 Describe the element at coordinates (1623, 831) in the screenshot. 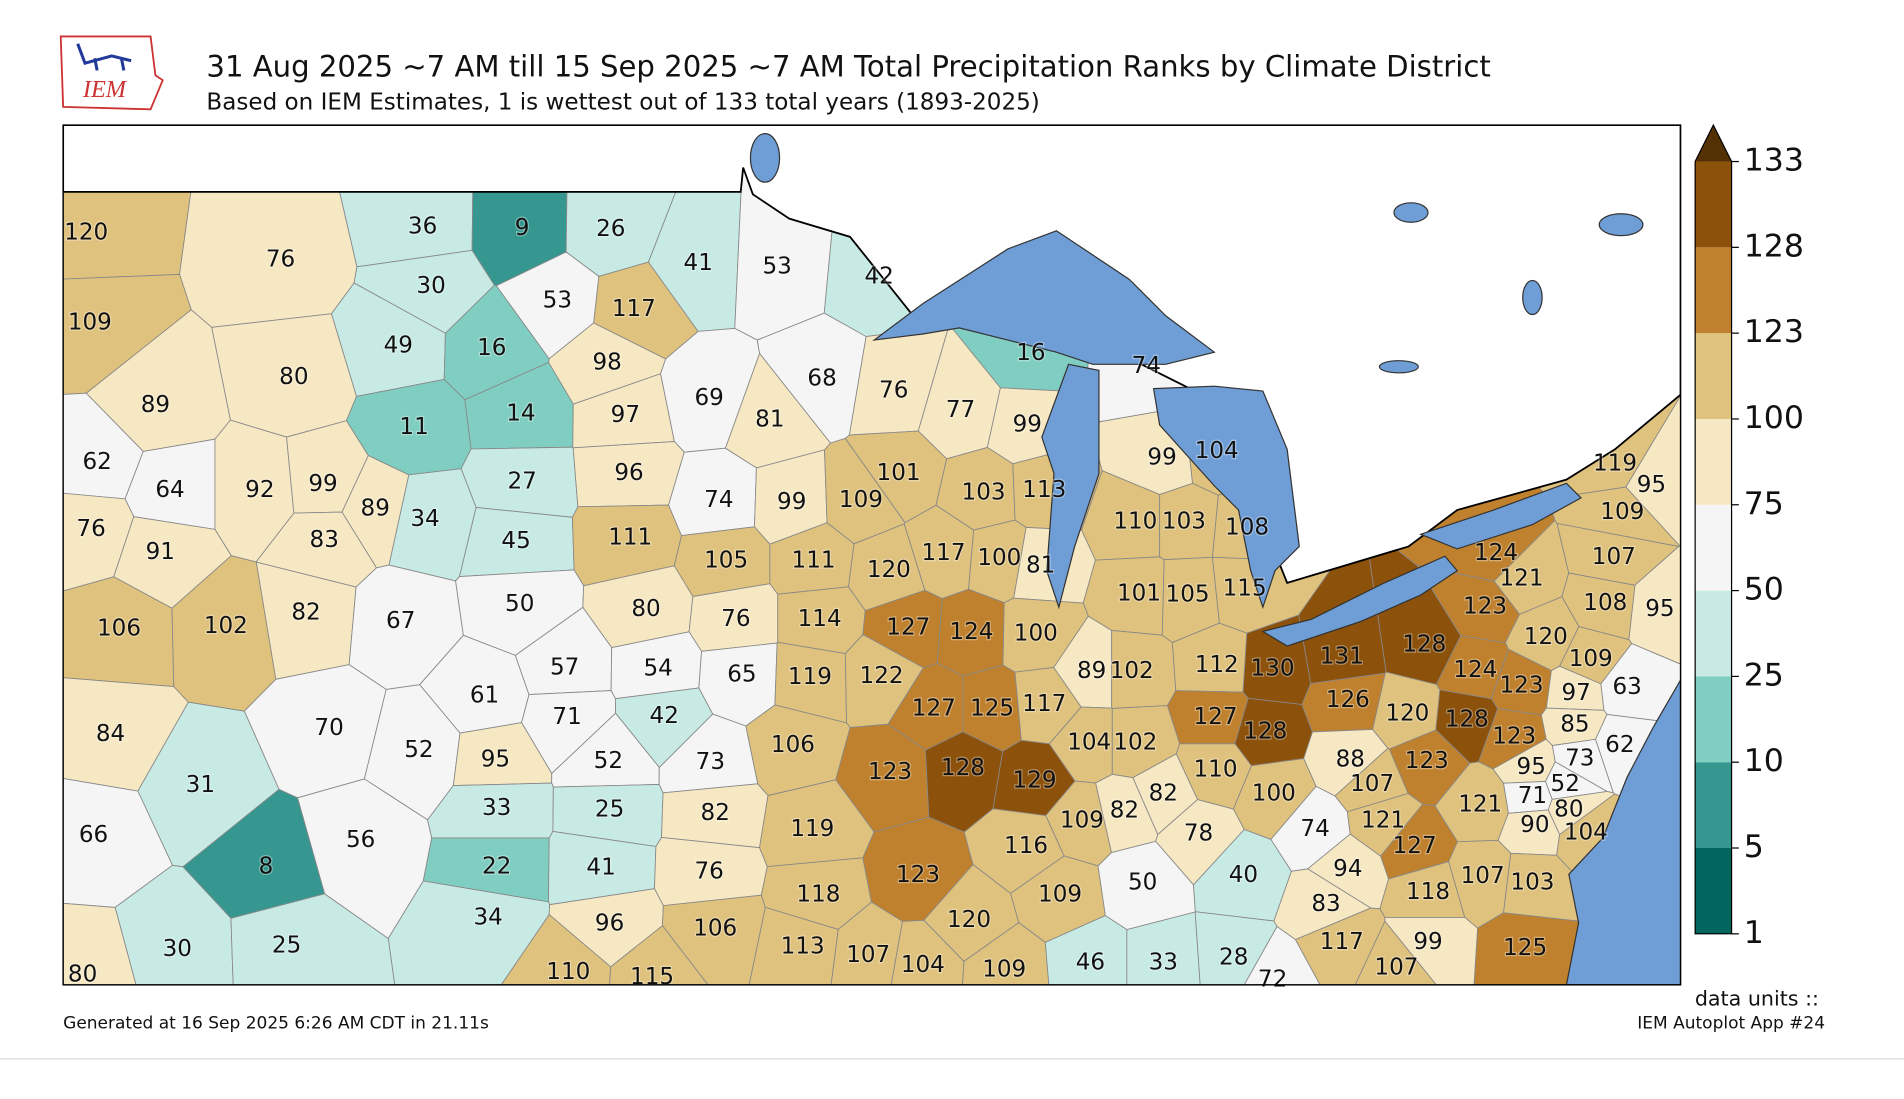

I see `atlantic` at that location.